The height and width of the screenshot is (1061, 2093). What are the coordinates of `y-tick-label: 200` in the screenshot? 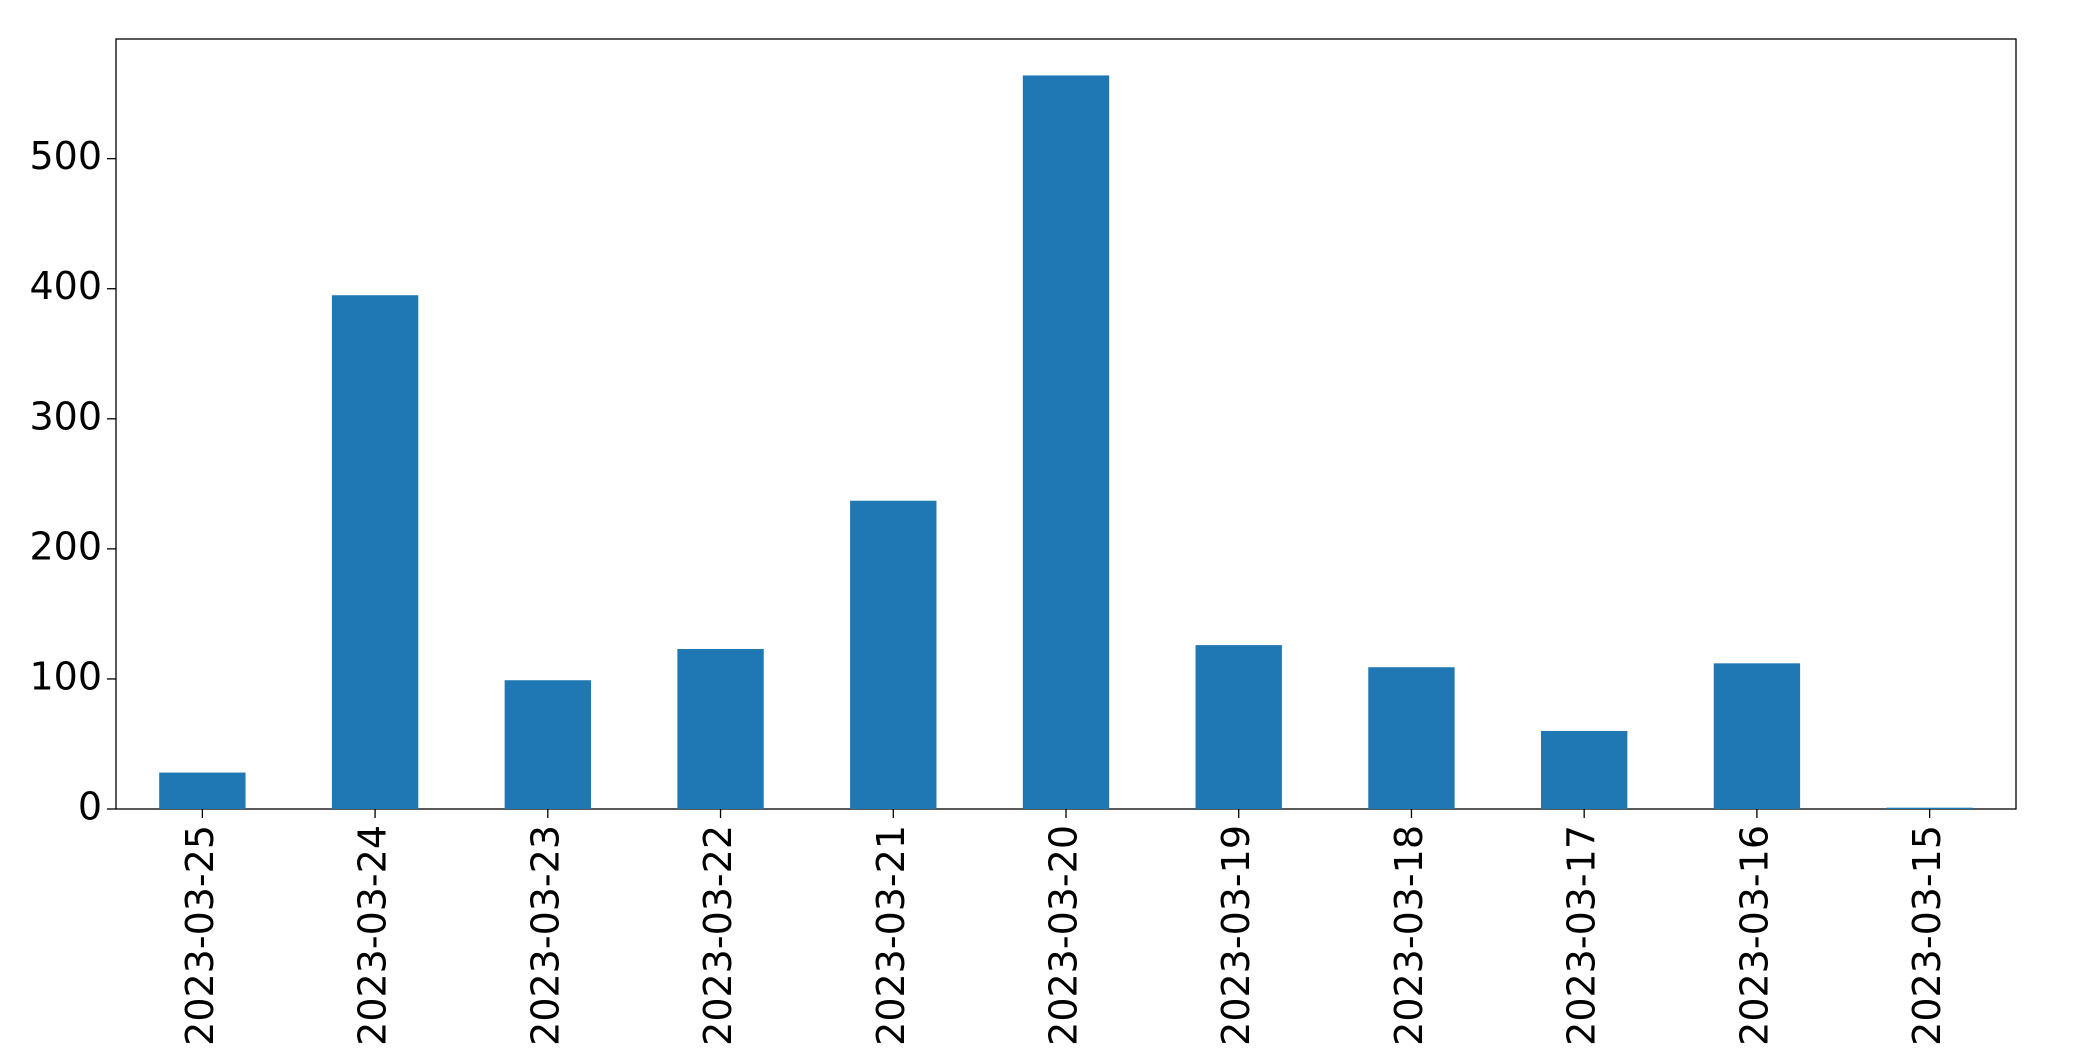 It's located at (65, 546).